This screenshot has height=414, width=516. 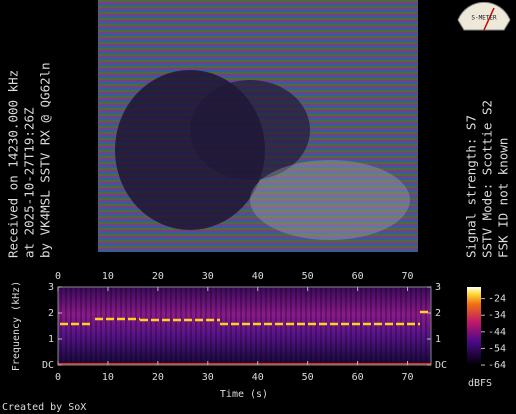 I want to click on colorbar-tick-label: -44, so click(x=497, y=332).